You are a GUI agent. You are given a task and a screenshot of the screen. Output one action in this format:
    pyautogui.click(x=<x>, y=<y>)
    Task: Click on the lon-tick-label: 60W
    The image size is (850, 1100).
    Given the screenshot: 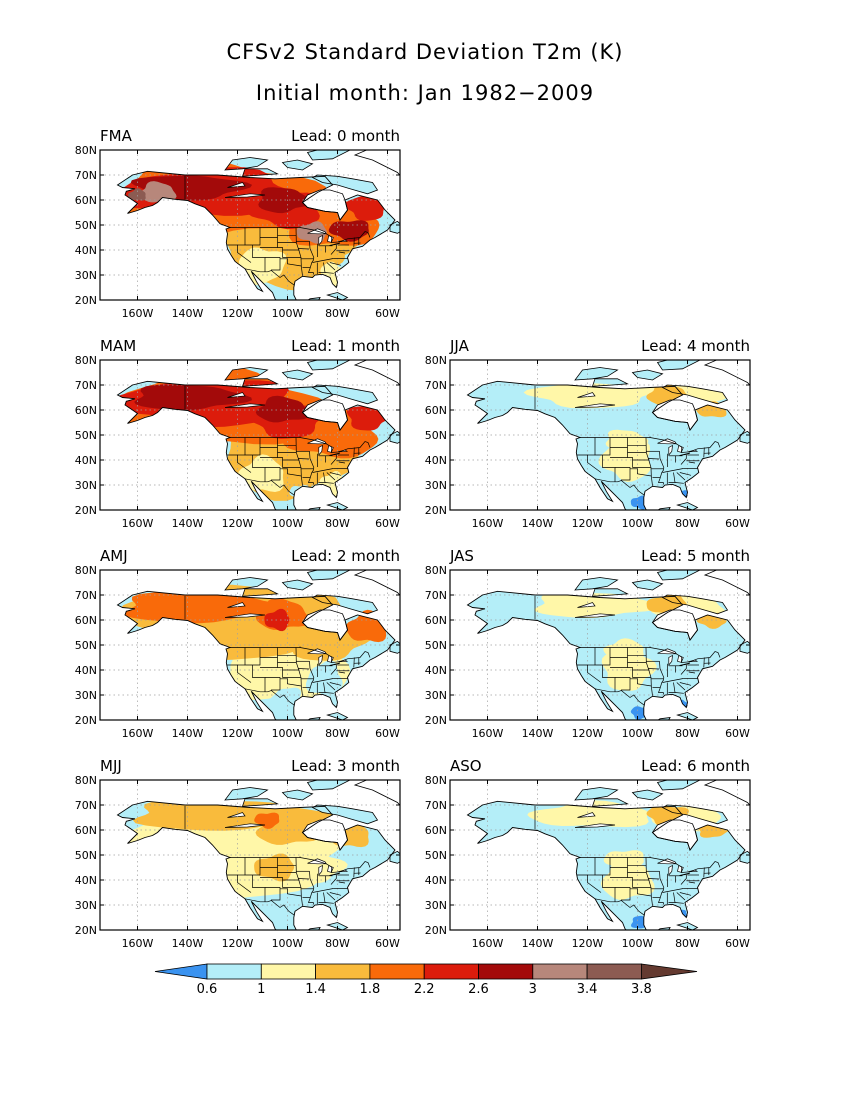 What is the action you would take?
    pyautogui.click(x=737, y=733)
    